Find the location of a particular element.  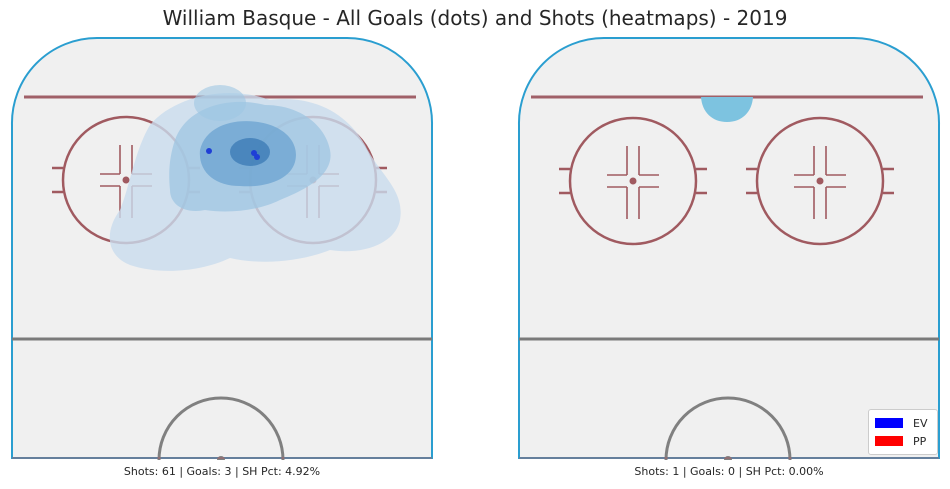

legend-label-ev: EV is located at coordinates (920, 423).